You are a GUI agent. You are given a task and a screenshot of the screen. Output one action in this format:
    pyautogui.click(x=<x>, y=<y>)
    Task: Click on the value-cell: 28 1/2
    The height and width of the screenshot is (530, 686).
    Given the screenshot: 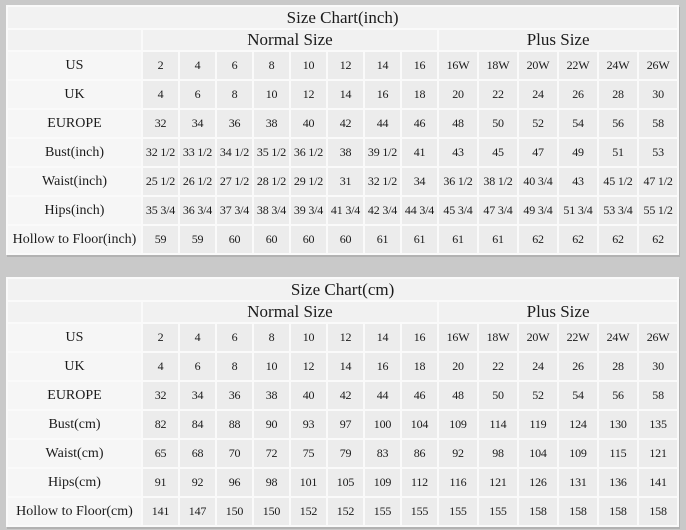 What is the action you would take?
    pyautogui.click(x=271, y=181)
    